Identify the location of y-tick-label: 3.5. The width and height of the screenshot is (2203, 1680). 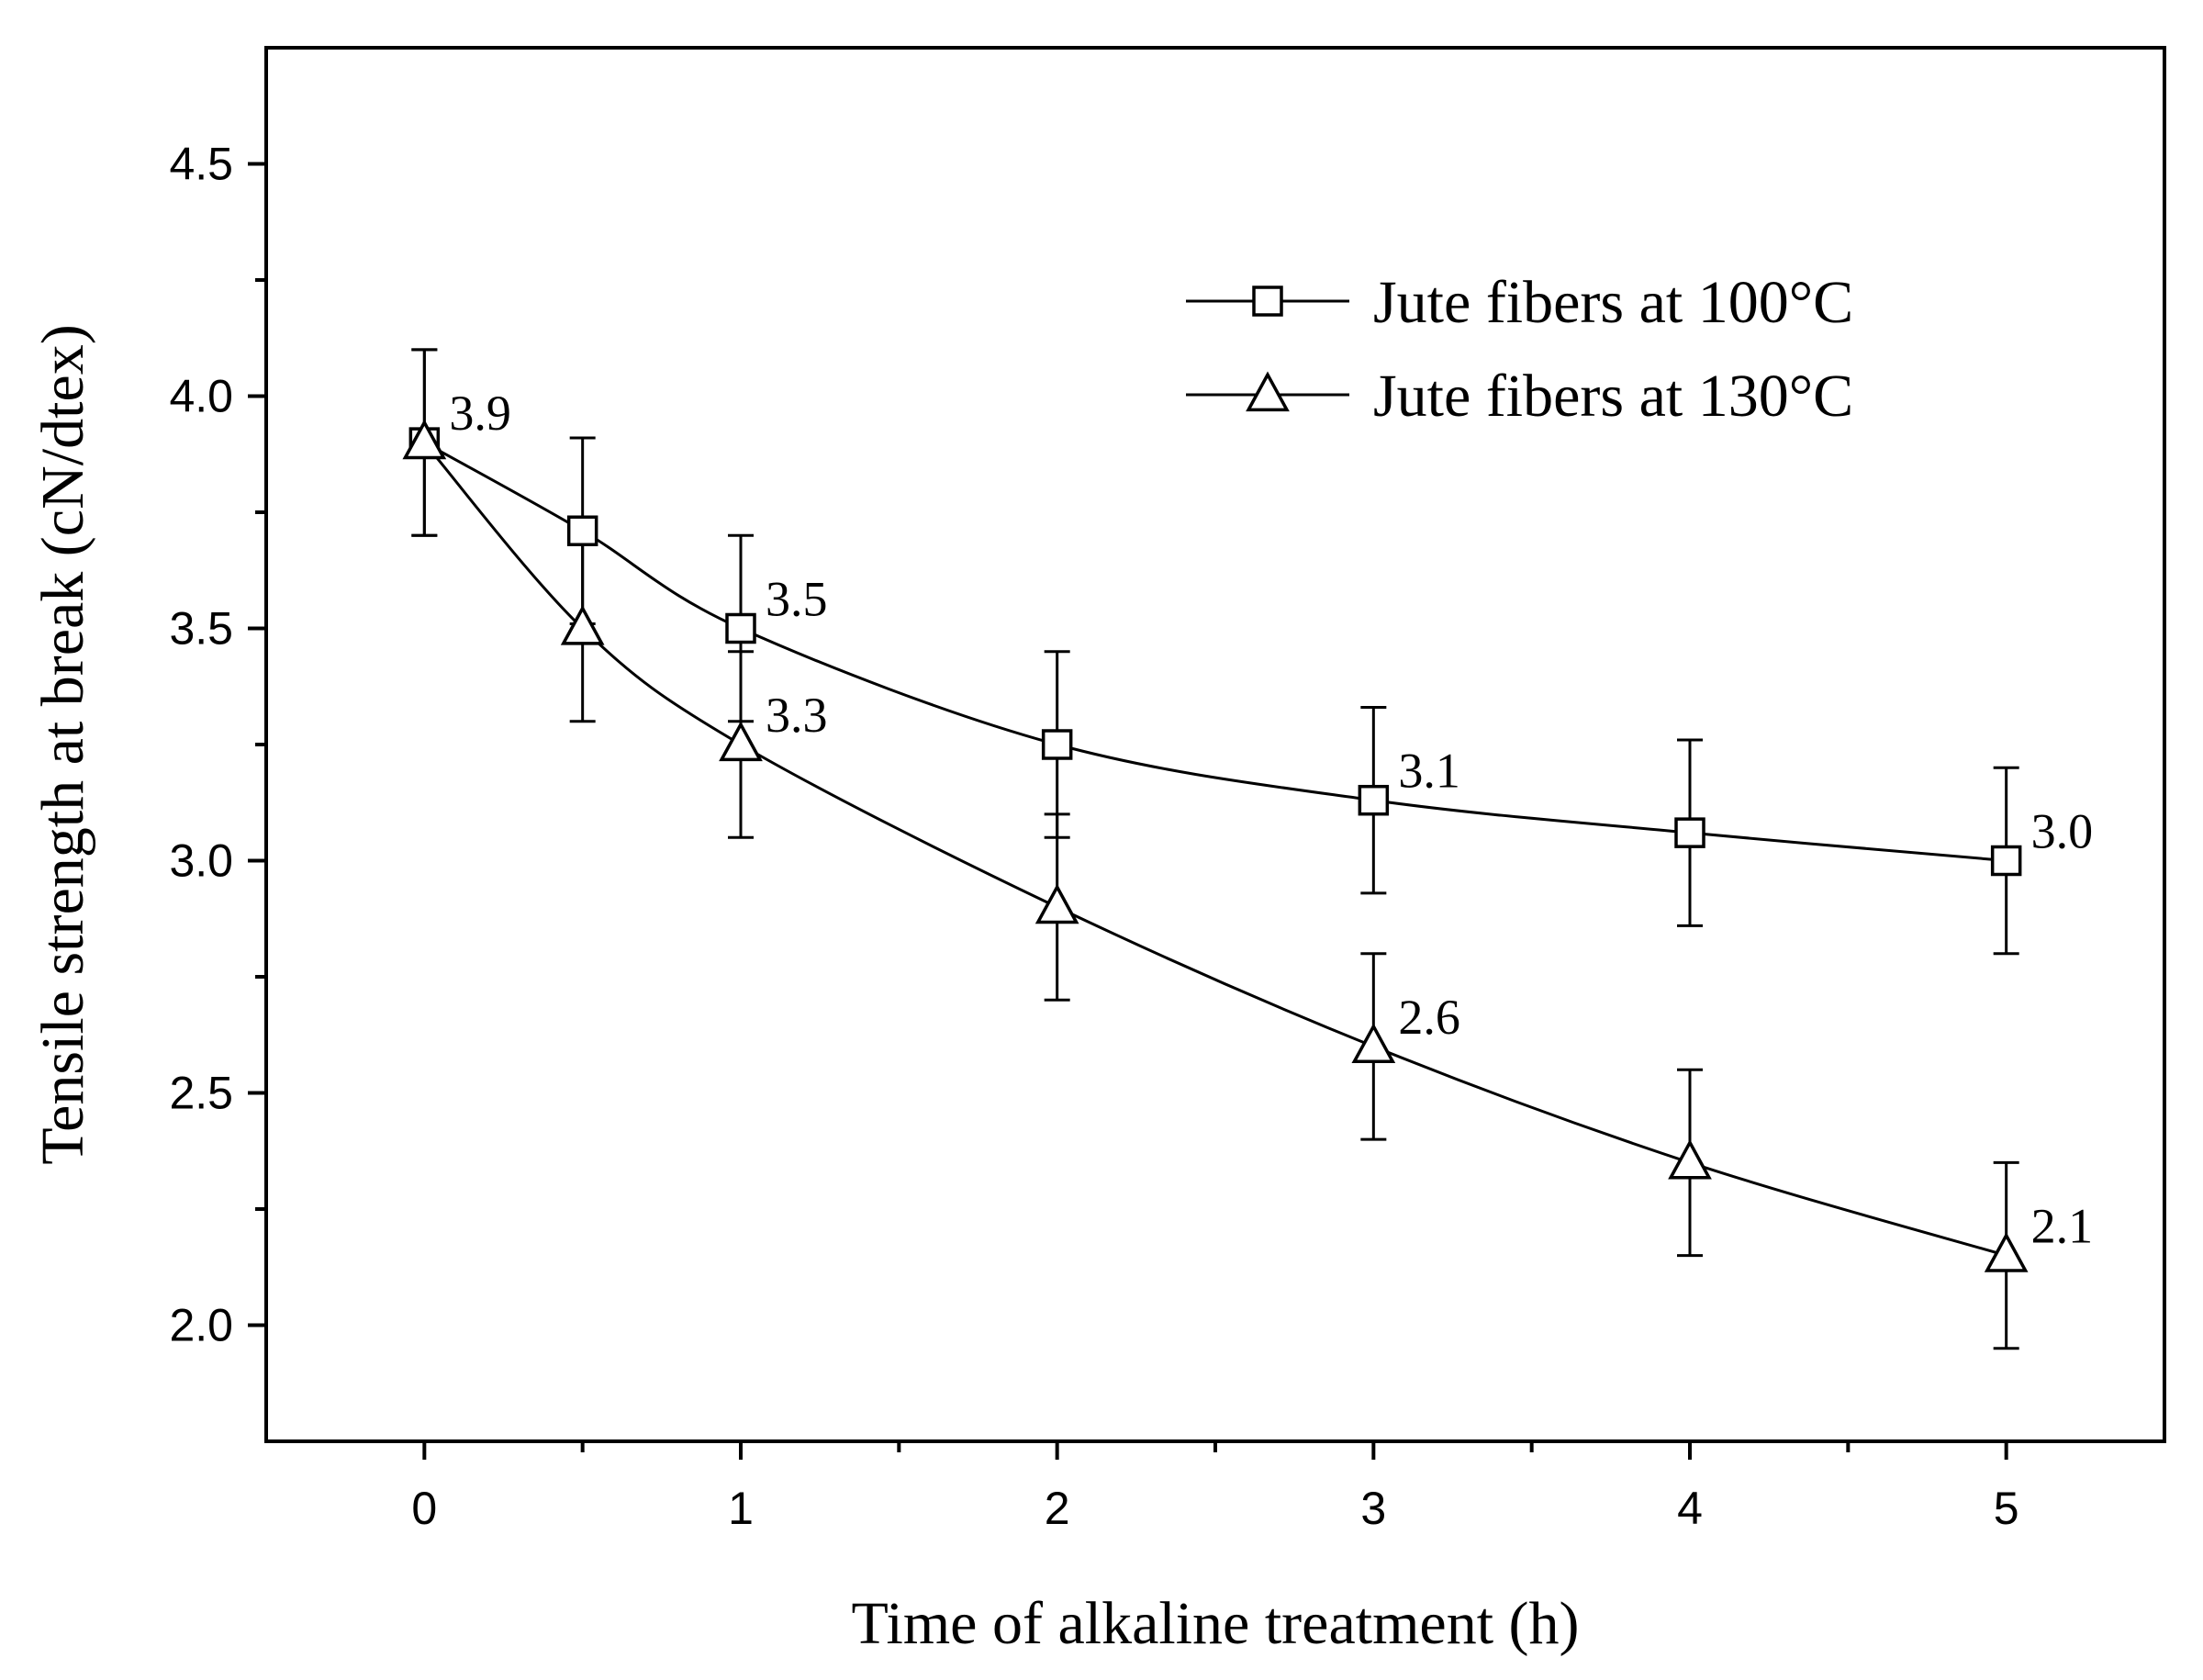
(201, 629).